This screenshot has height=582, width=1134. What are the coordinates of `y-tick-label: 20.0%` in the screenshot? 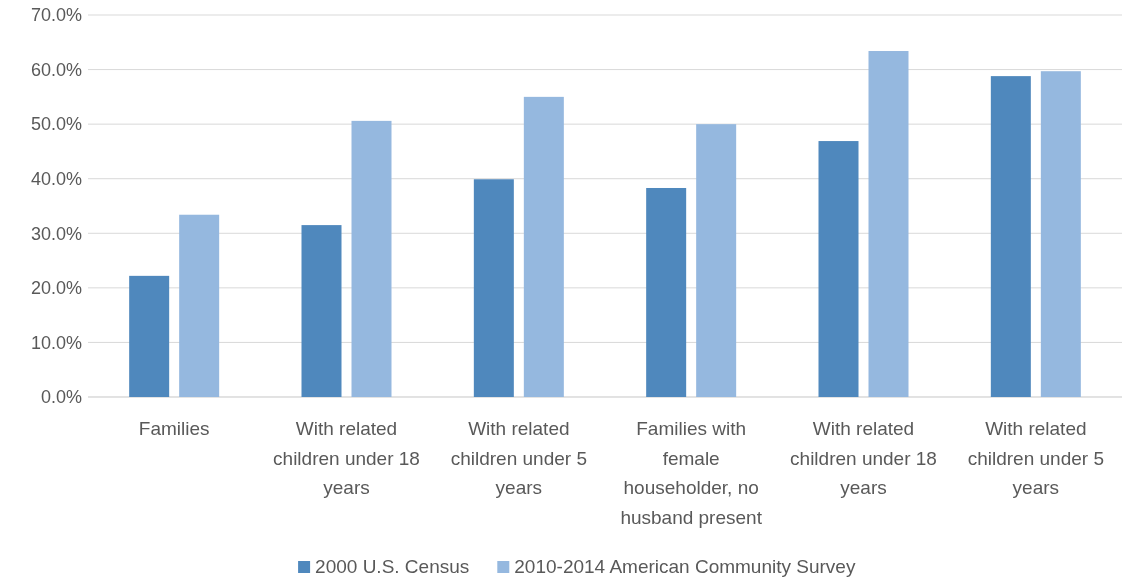 It's located at (56, 288).